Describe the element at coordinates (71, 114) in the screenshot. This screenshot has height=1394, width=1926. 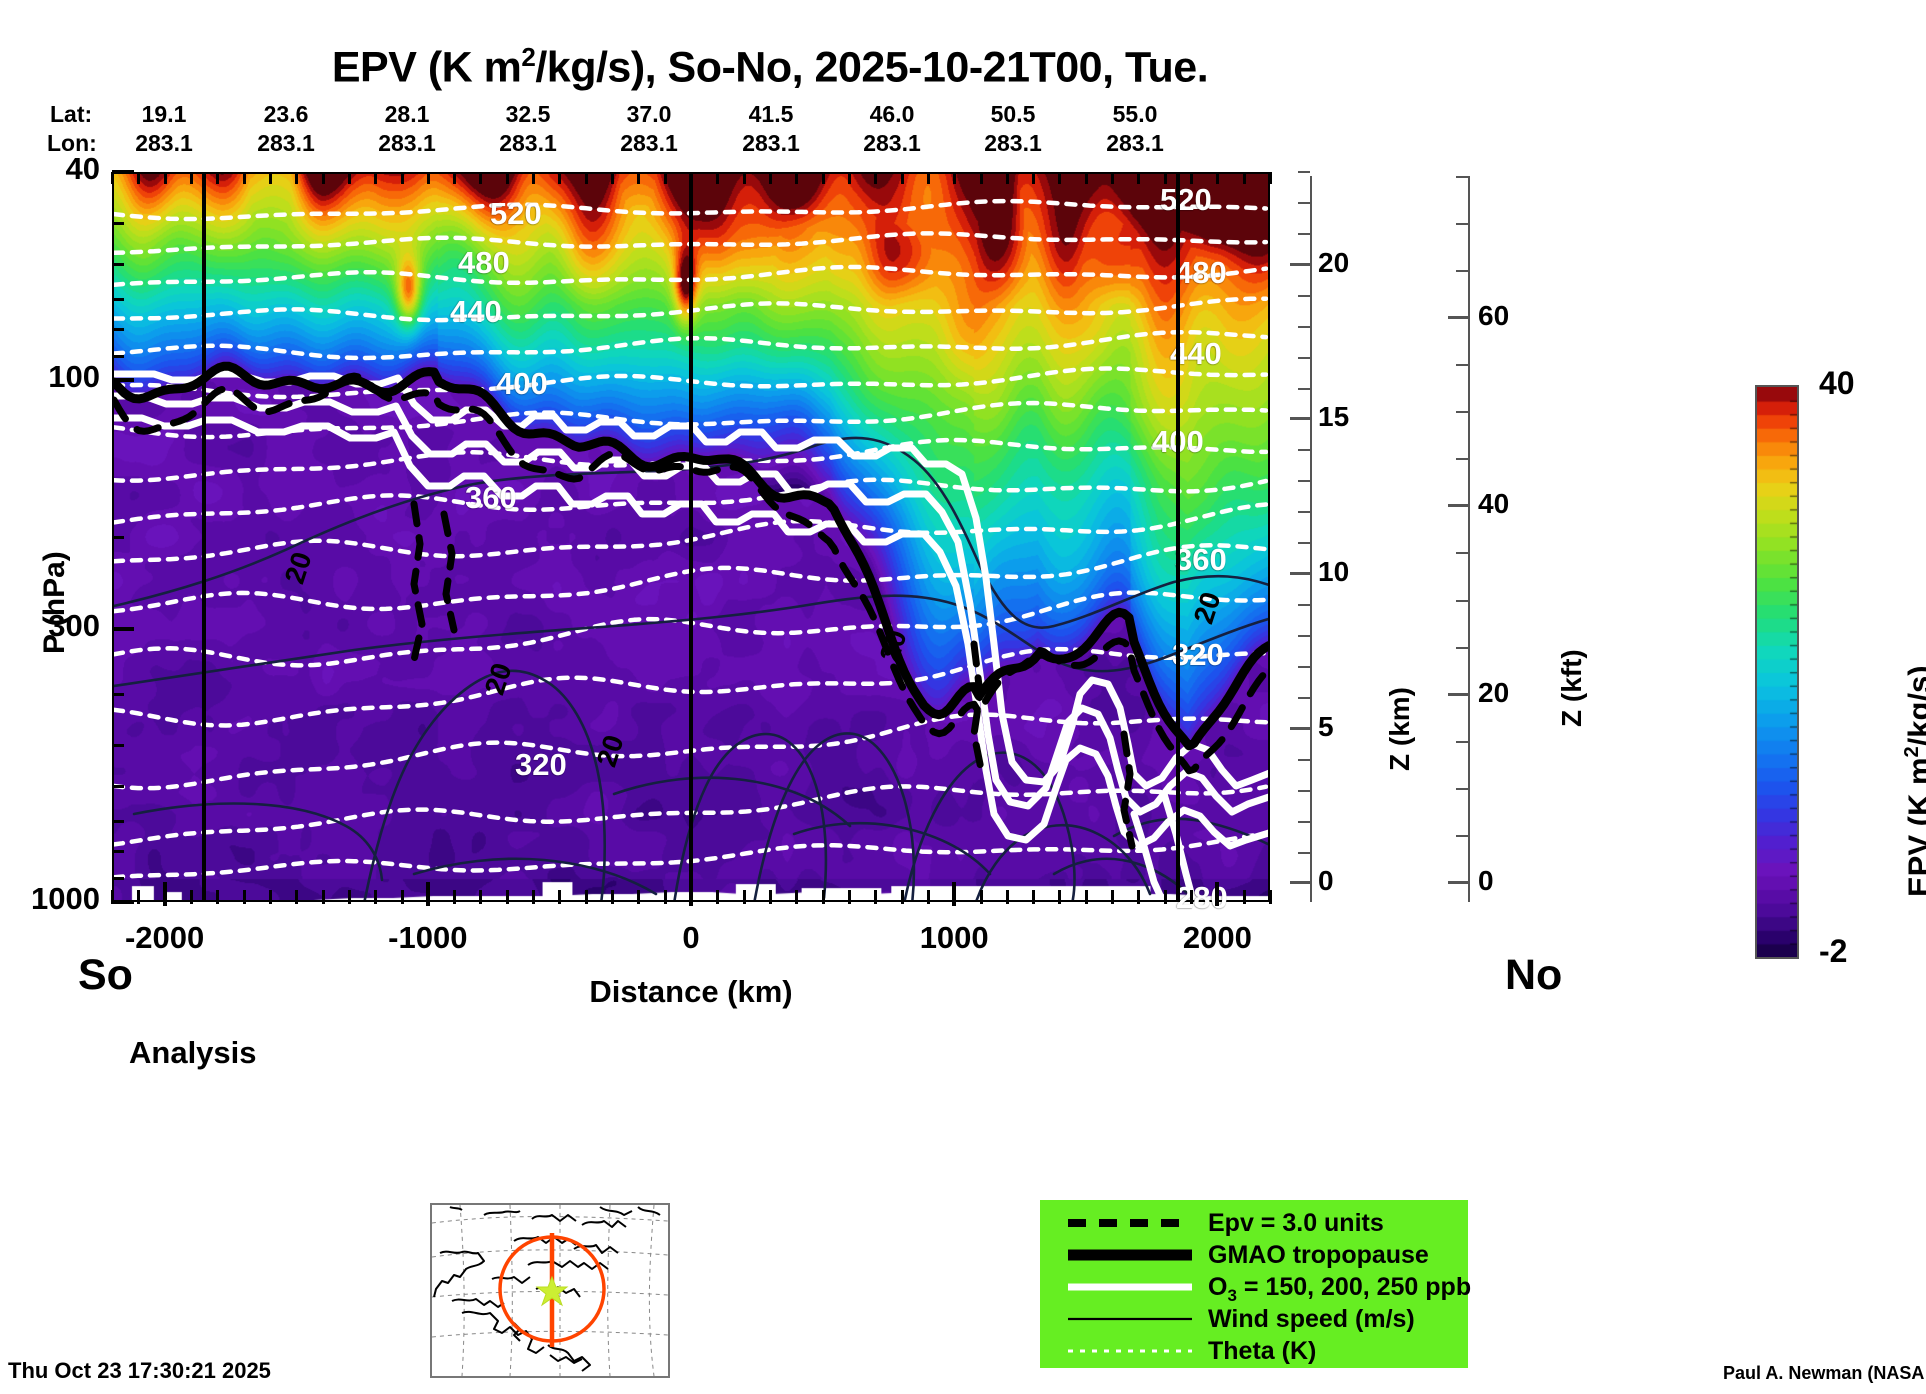
I see `lat-row-label: Lat:` at that location.